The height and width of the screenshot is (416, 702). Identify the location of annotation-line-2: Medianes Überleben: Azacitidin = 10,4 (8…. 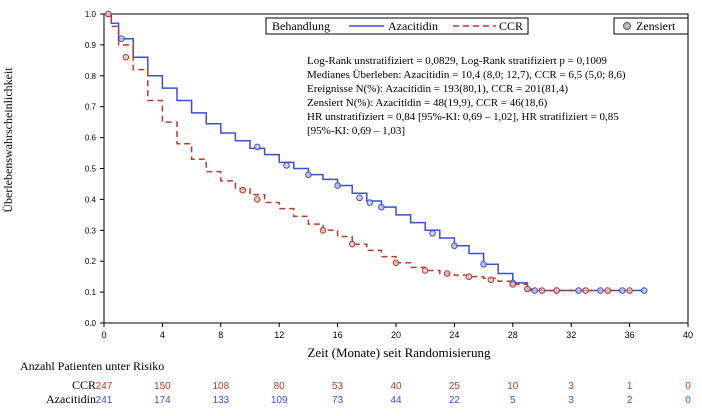
(466, 75).